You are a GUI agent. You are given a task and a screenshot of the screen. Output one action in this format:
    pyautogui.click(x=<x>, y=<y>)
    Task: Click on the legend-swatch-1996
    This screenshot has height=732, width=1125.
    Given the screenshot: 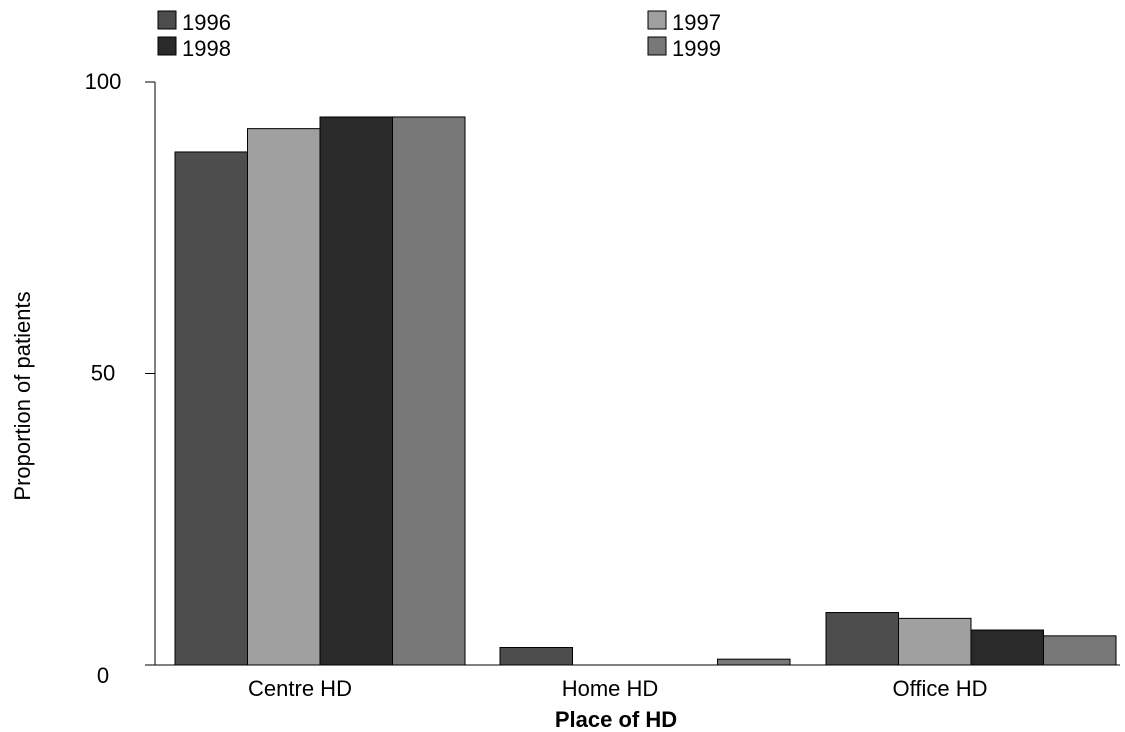 What is the action you would take?
    pyautogui.click(x=167, y=20)
    